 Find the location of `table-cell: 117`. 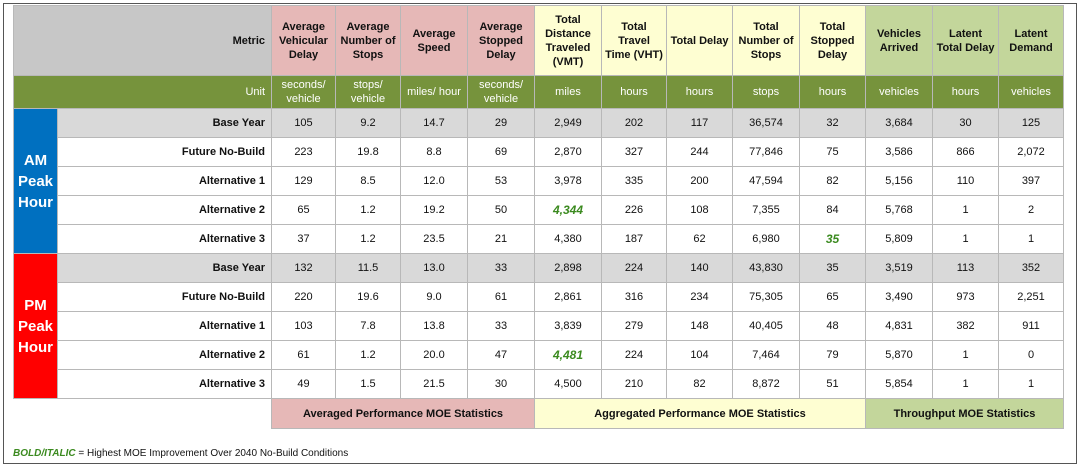

table-cell: 117 is located at coordinates (699, 123).